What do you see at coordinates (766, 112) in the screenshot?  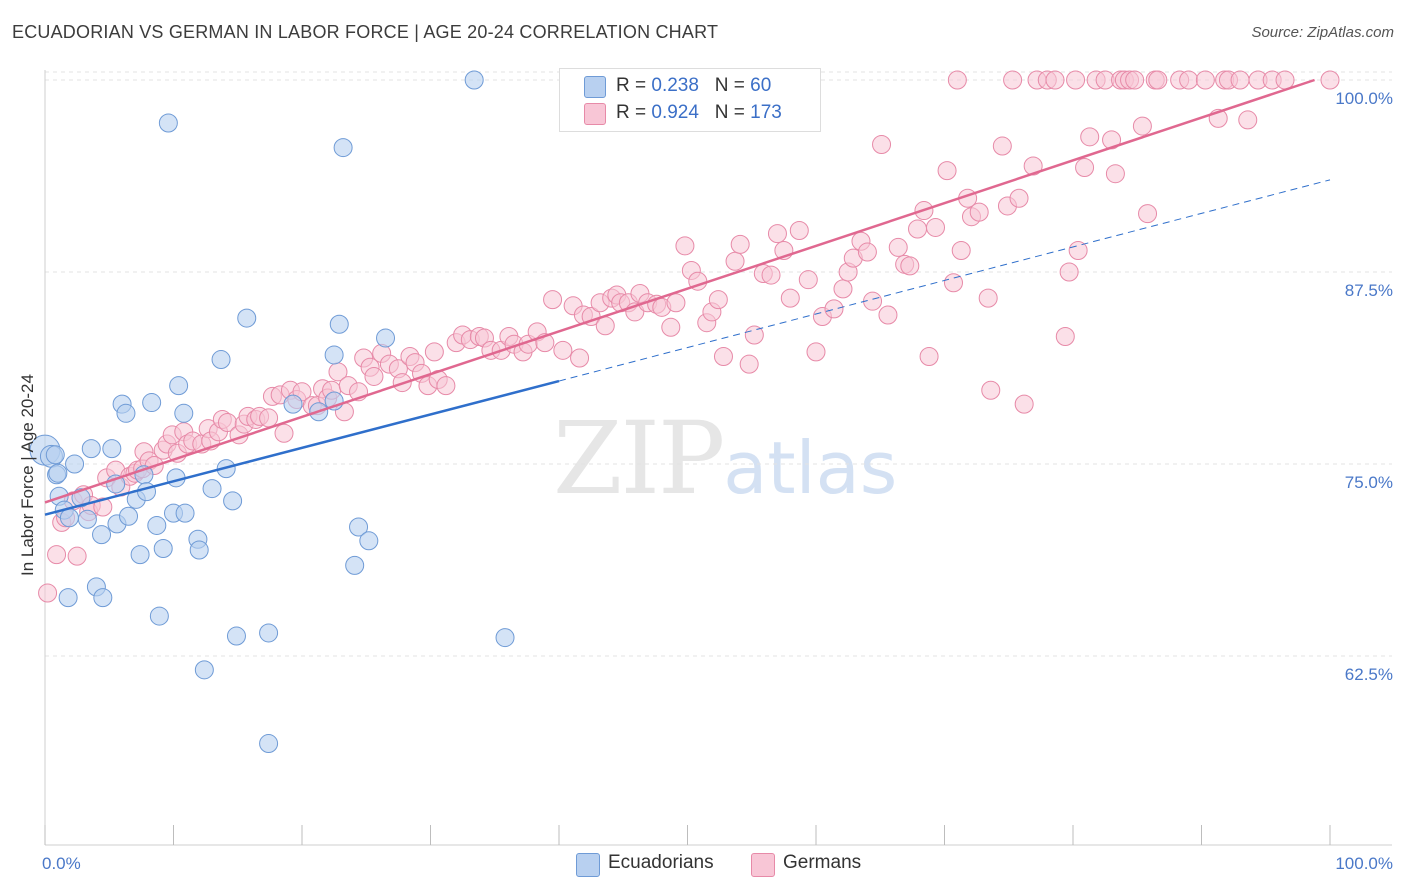 I see `germans-n-value: 173` at bounding box center [766, 112].